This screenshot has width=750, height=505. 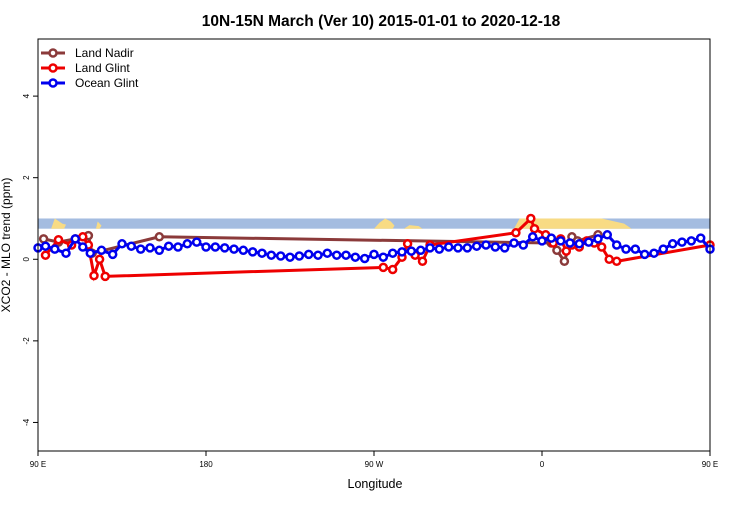 What do you see at coordinates (53, 53) in the screenshot?
I see `legend-marker-land-nadir` at bounding box center [53, 53].